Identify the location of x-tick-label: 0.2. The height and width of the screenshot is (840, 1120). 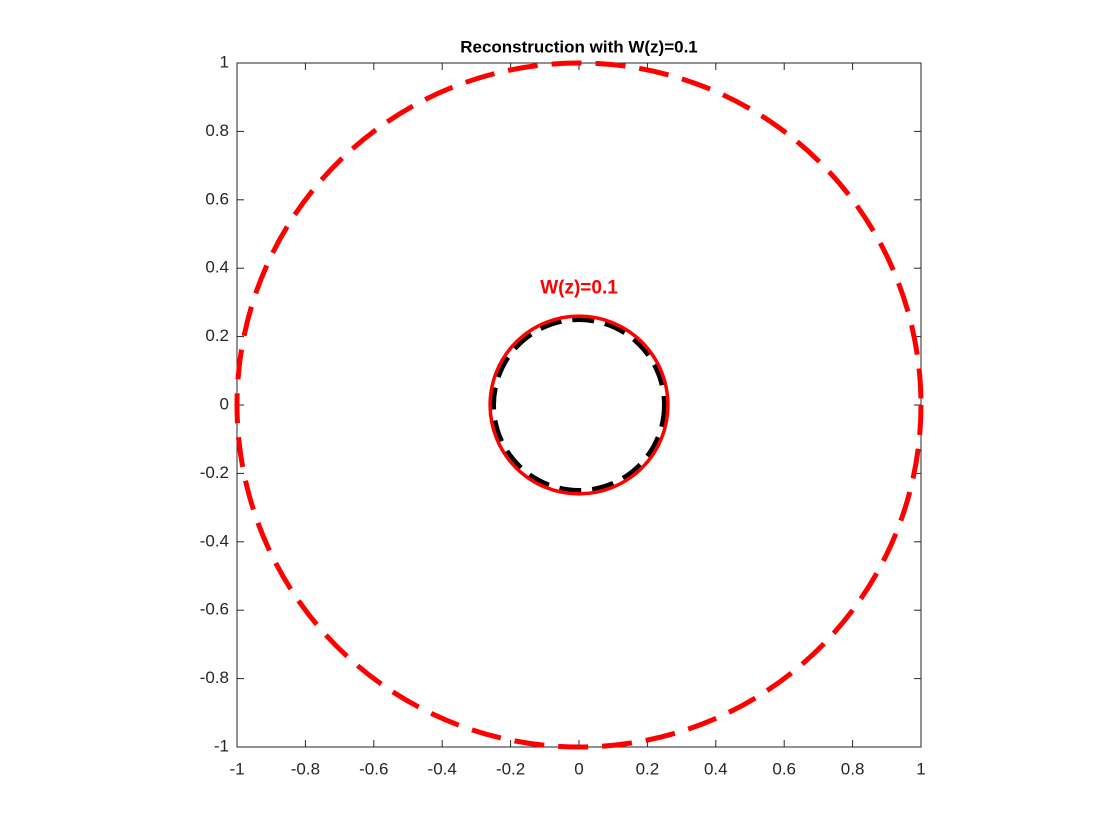
(648, 768).